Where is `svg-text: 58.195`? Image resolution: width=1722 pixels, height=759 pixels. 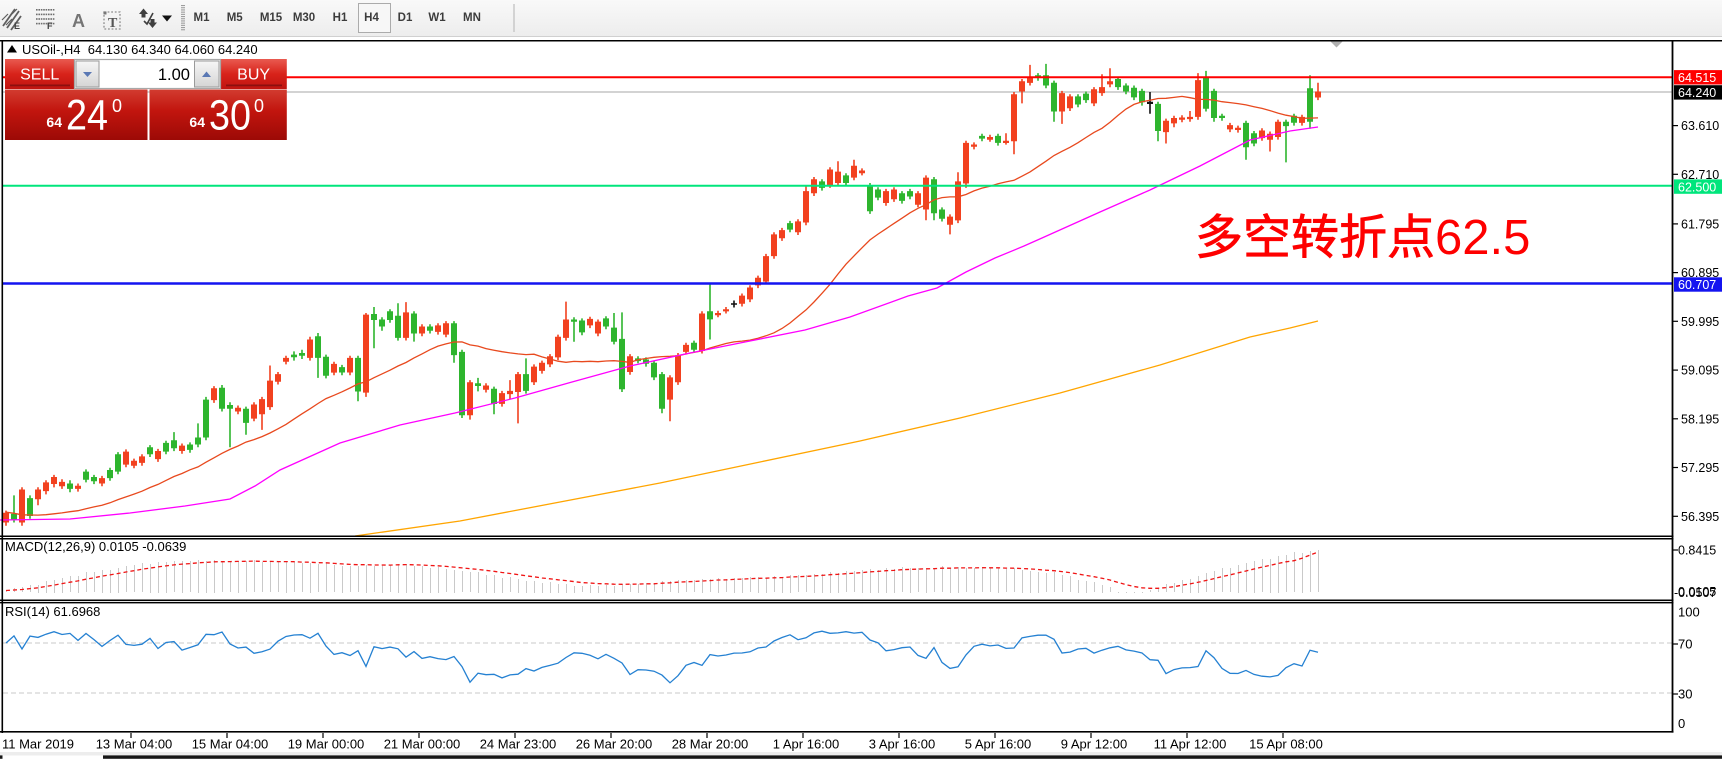 svg-text: 58.195 is located at coordinates (1700, 419).